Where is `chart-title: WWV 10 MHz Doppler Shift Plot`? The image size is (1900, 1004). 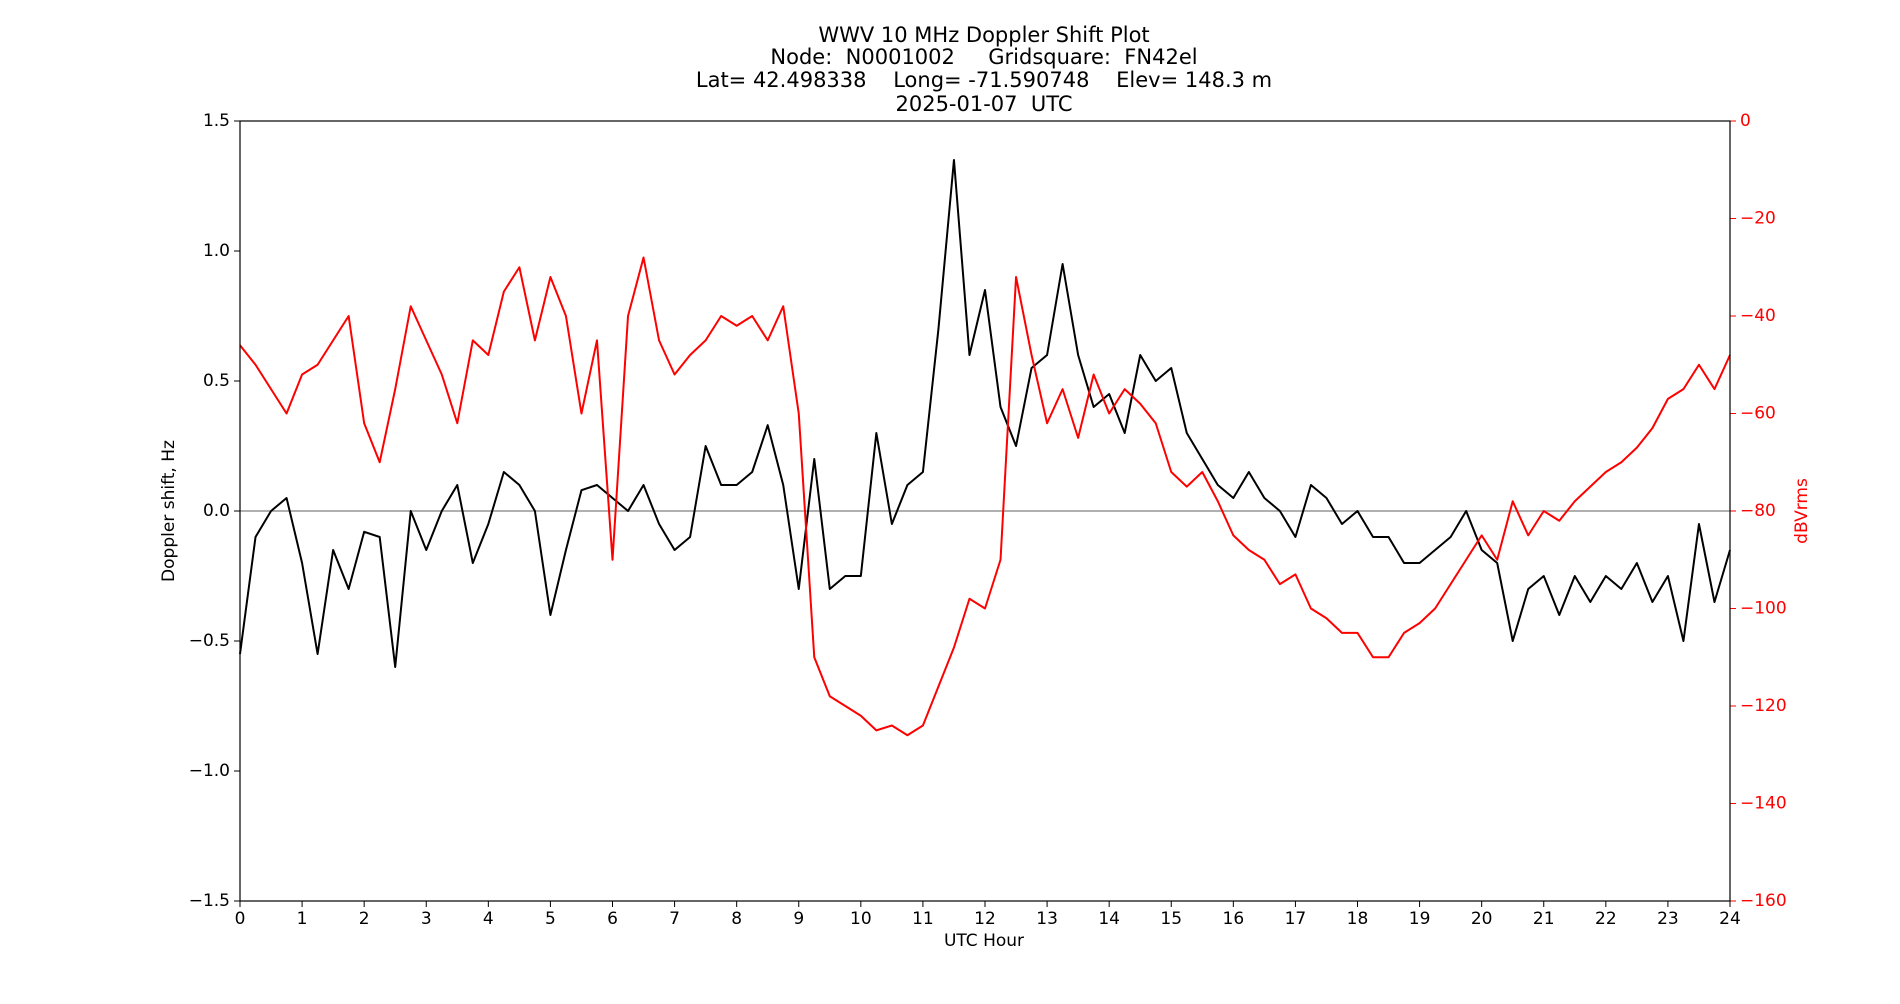 chart-title: WWV 10 MHz Doppler Shift Plot is located at coordinates (983, 35).